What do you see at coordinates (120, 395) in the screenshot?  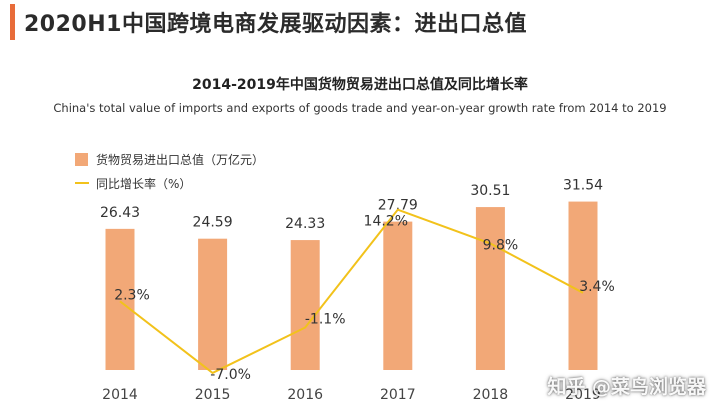 I see `x-tick-label-2014: 2014` at bounding box center [120, 395].